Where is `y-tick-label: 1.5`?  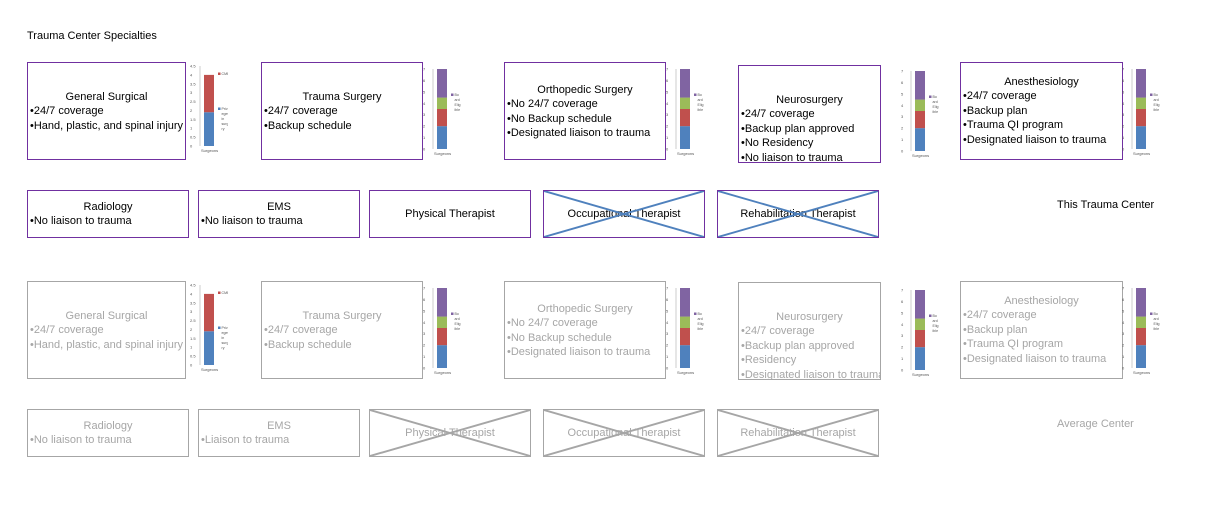 y-tick-label: 1.5 is located at coordinates (193, 119).